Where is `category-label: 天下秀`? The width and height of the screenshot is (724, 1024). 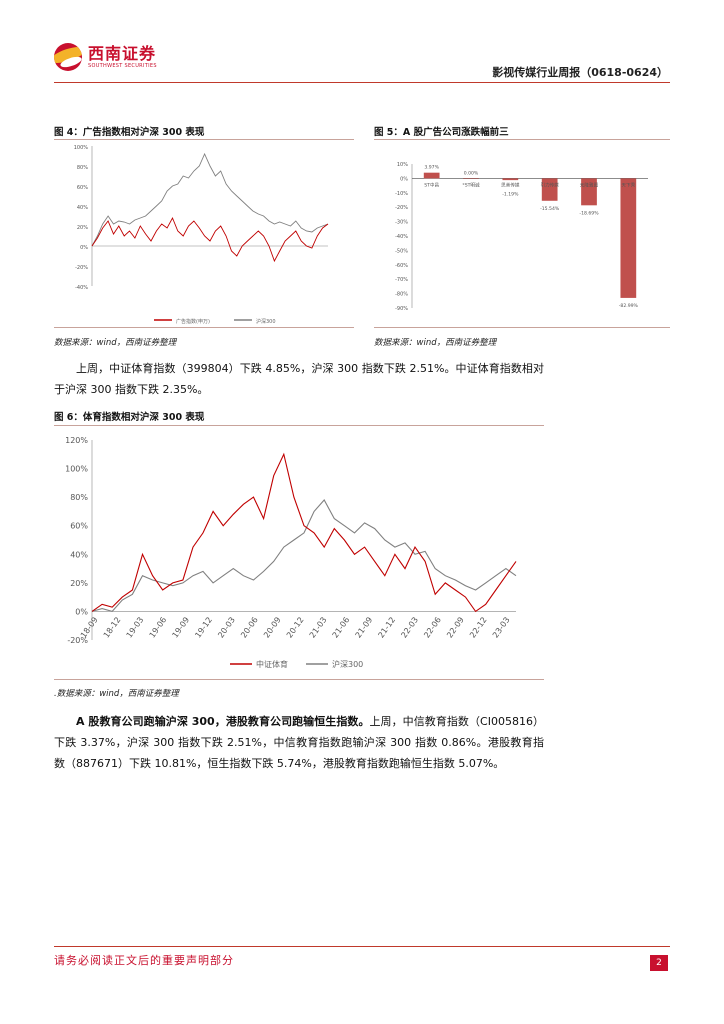 category-label: 天下秀 is located at coordinates (628, 184).